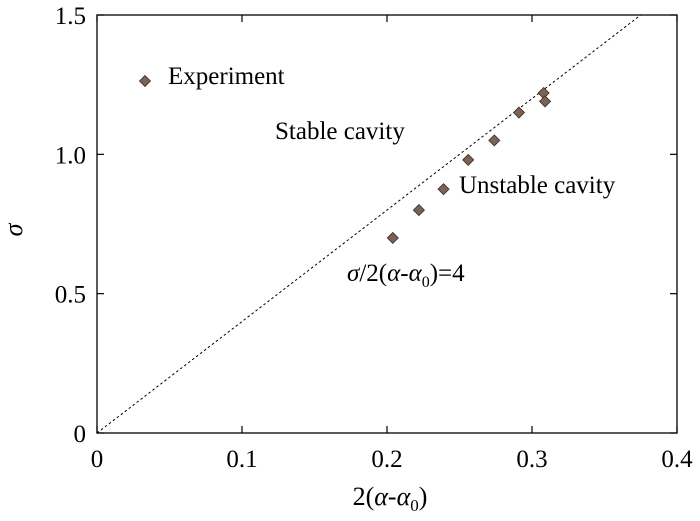  Describe the element at coordinates (406, 275) in the screenshot. I see `annotation-ratio: σ/2(α-α0)=4` at that location.